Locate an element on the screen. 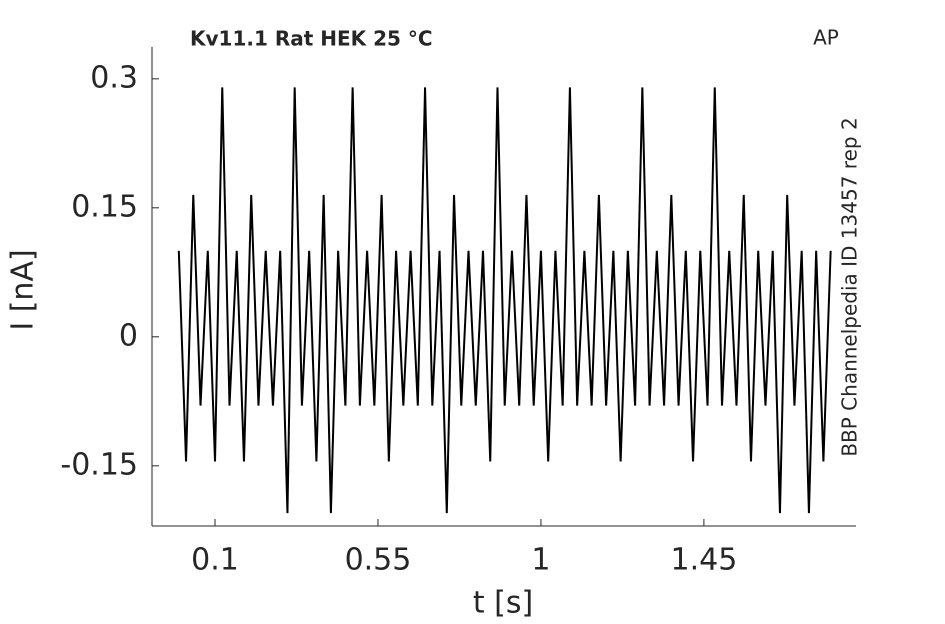  x-axis-label: t [s] is located at coordinates (503, 603).